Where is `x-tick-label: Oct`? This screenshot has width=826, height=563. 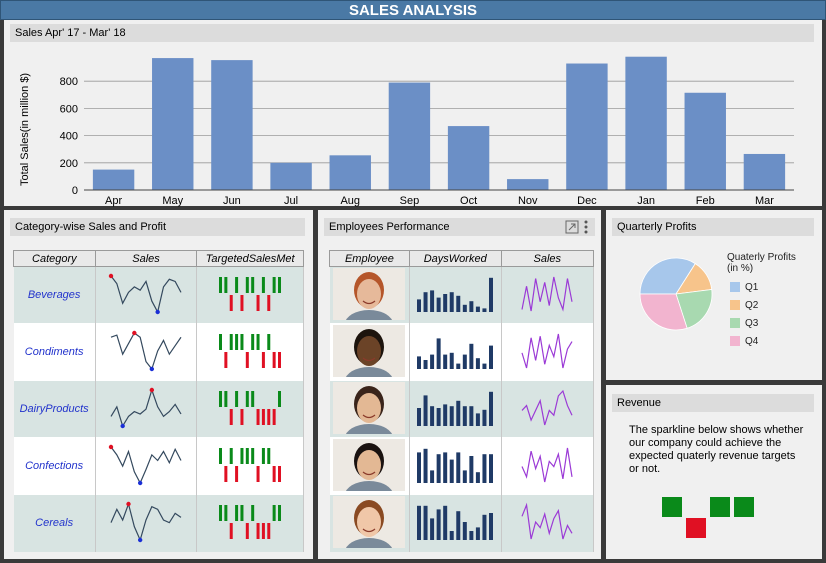
x-tick-label: Oct is located at coordinates (468, 201).